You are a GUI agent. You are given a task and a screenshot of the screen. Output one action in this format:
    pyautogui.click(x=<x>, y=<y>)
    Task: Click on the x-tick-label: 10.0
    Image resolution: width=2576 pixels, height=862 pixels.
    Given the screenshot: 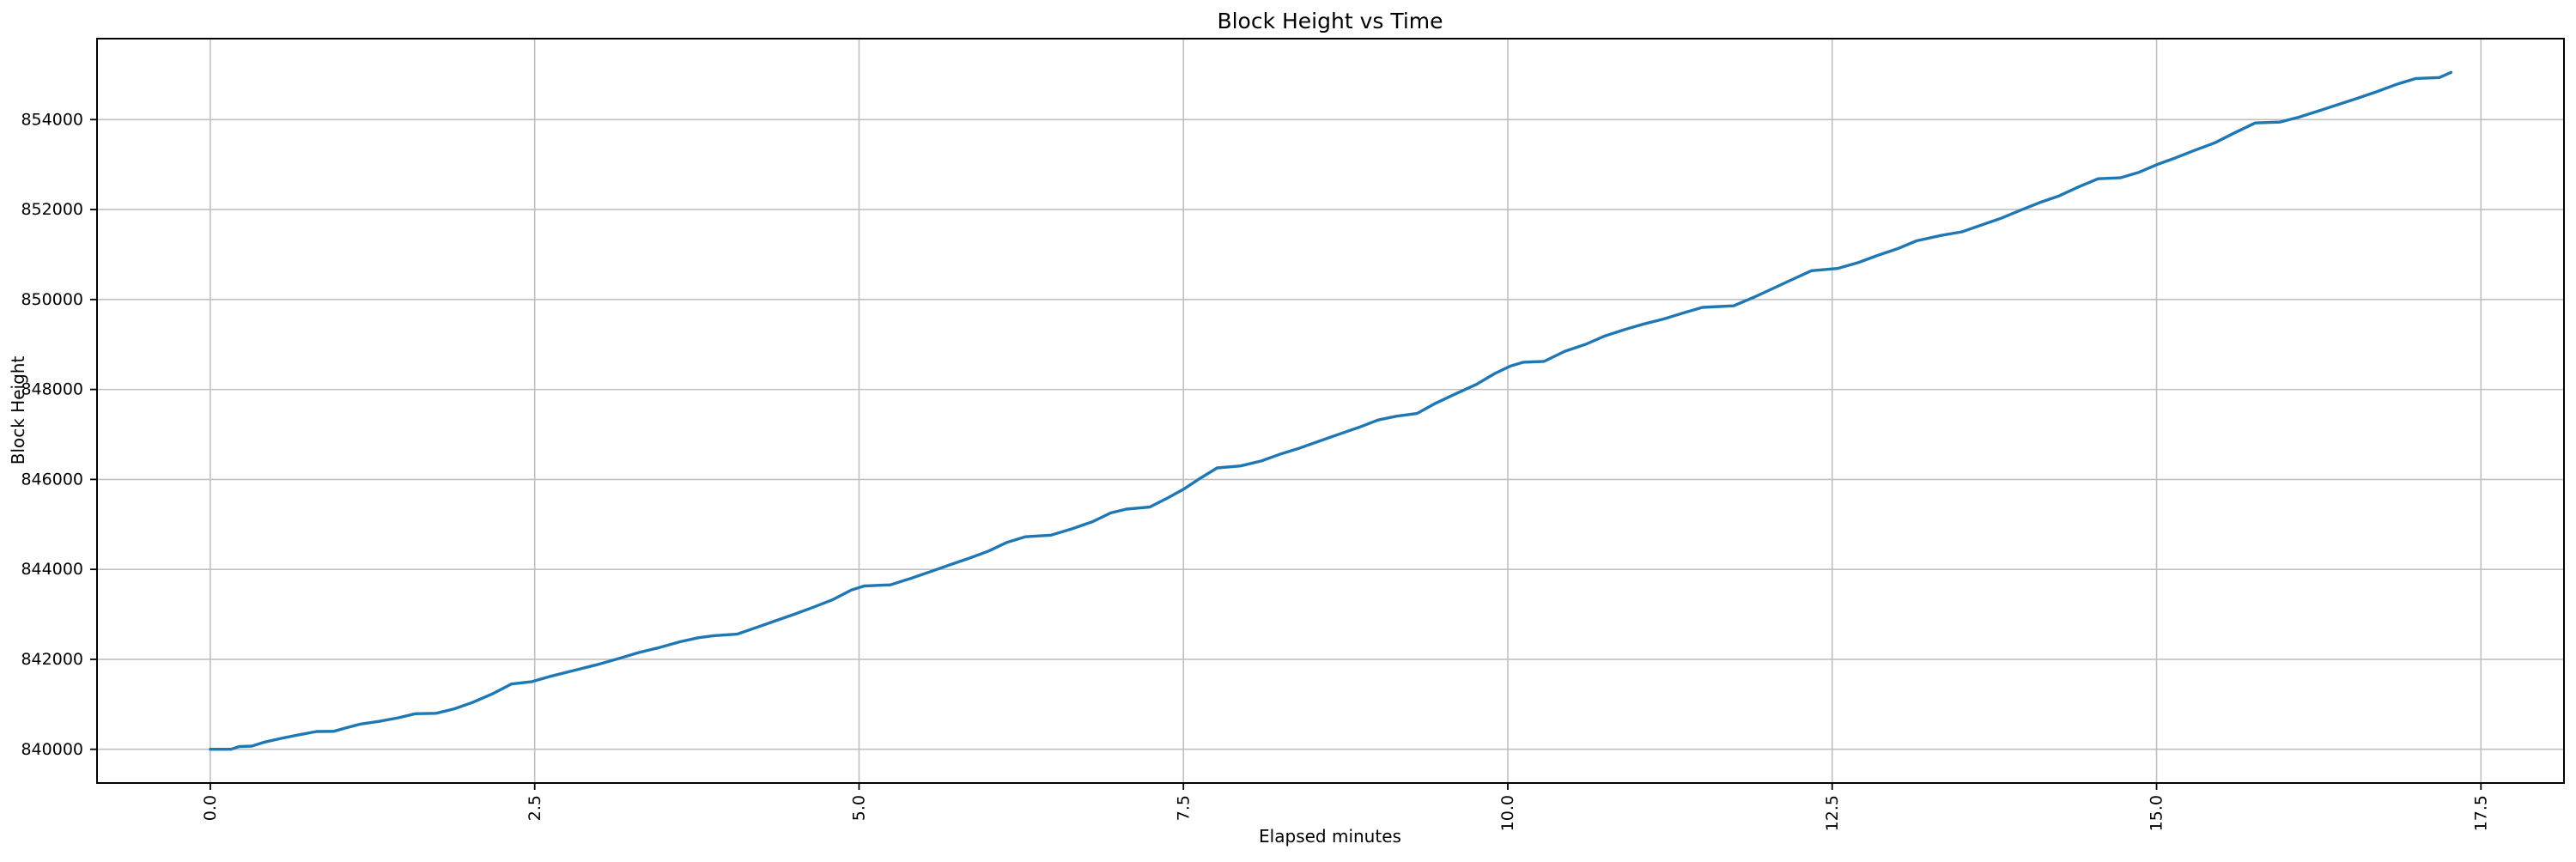 What is the action you would take?
    pyautogui.click(x=1507, y=813)
    